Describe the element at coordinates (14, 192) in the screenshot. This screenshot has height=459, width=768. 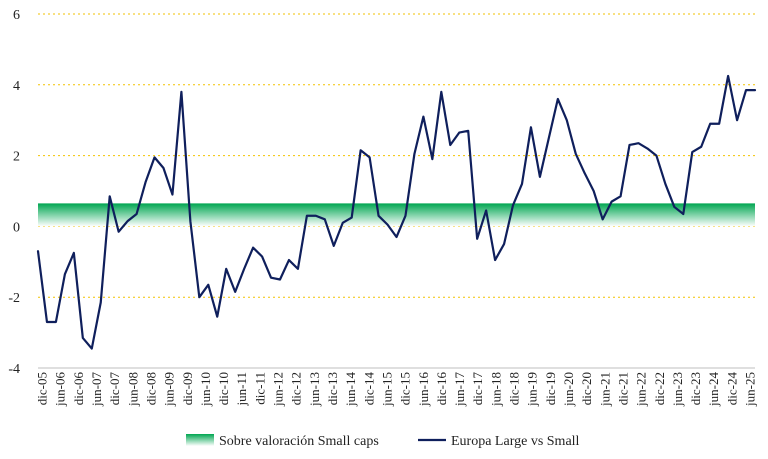
I see `y-axis: -4 -2 0 2 4 6` at that location.